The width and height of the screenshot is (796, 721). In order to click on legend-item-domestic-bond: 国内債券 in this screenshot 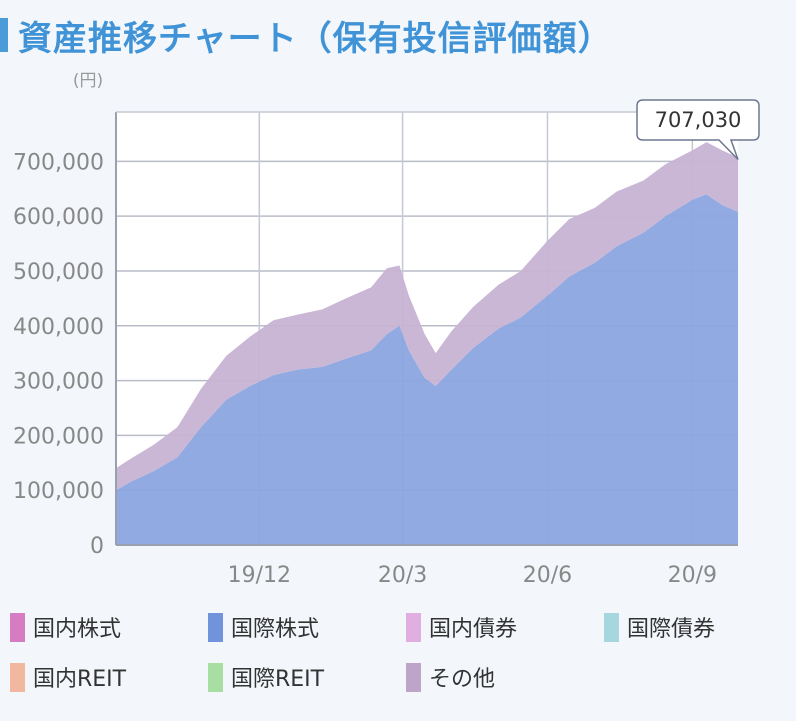, I will do `click(461, 627)`.